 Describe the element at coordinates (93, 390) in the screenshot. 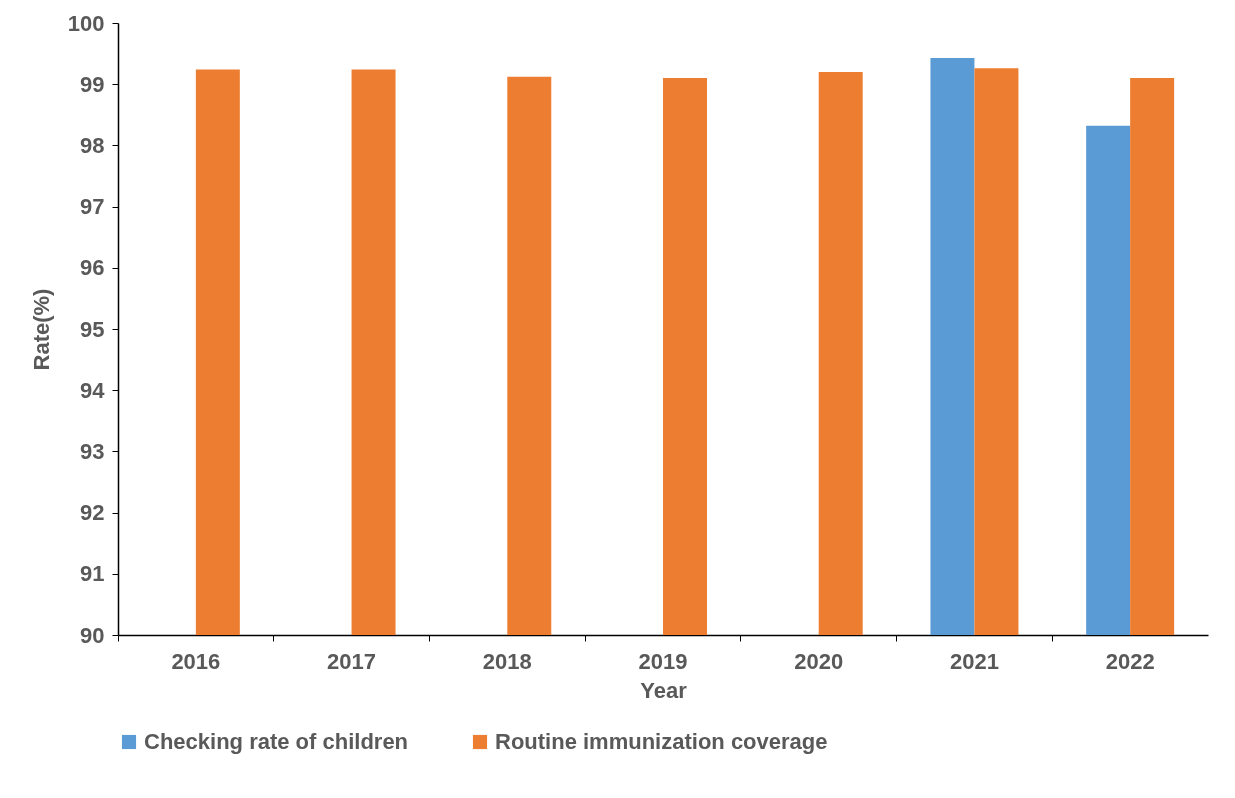

I see `y-tick-label: 94` at that location.